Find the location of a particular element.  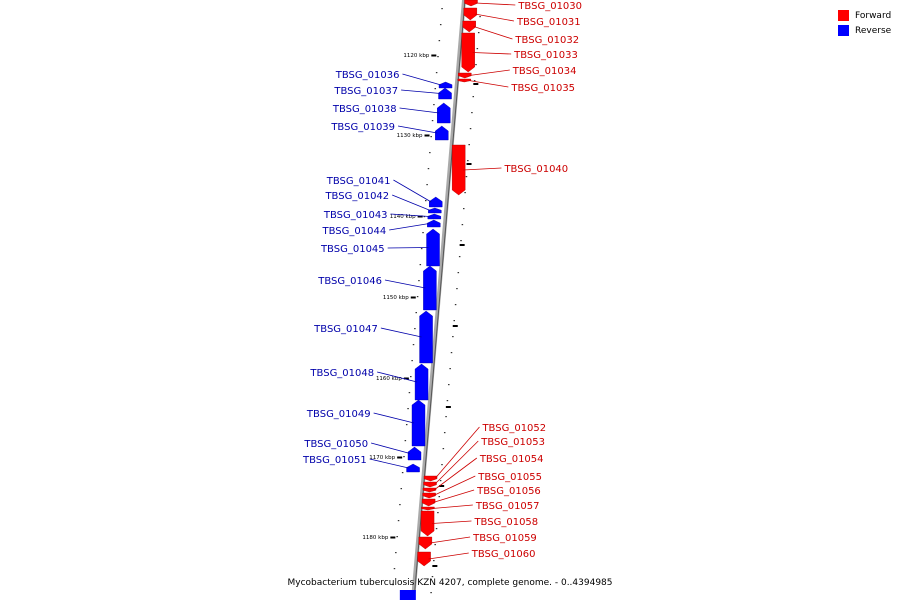

kbp-label: 1160 kbp is located at coordinates (389, 379).